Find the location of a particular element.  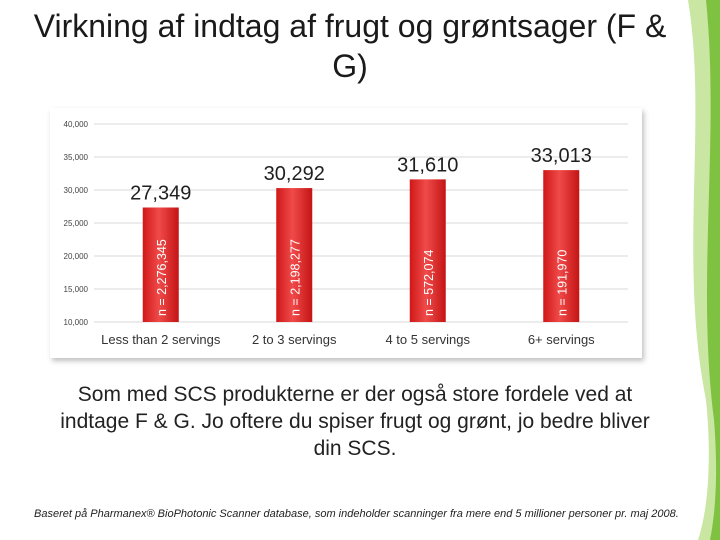

bar-value-label: 31,610 is located at coordinates (427, 165).